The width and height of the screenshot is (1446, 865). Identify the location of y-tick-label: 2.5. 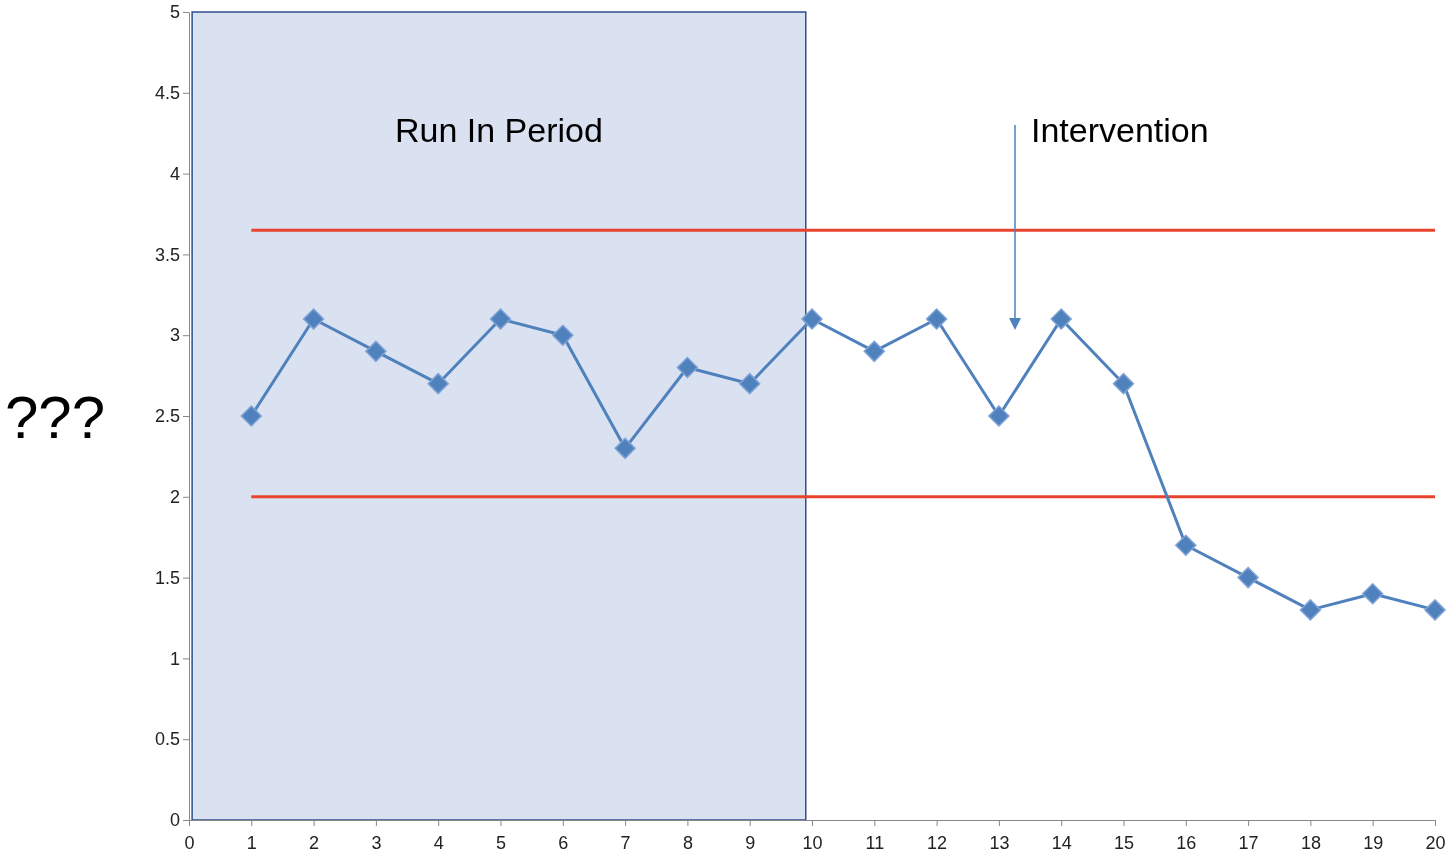
(167, 416).